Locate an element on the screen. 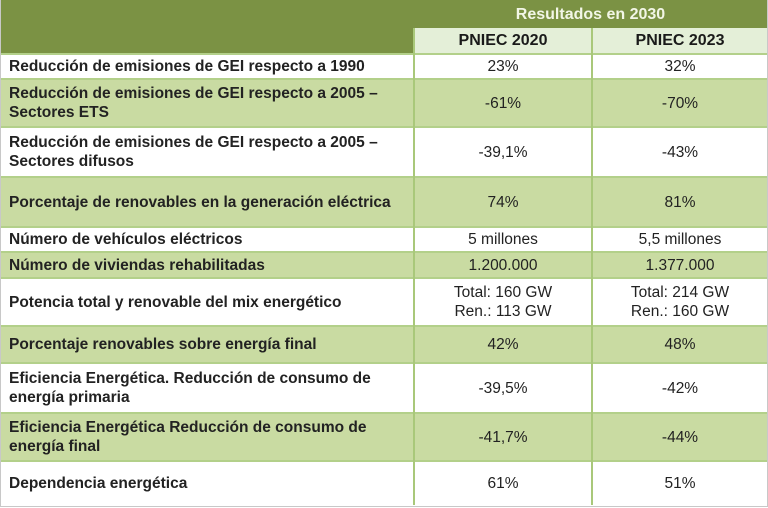  value-pniec-2020: -39,1% is located at coordinates (502, 151).